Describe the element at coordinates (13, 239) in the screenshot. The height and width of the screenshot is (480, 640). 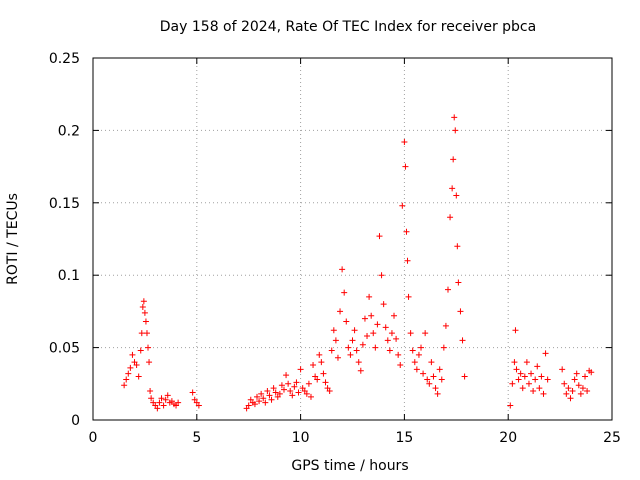
I see `y-axis-label: ROTI / TECUs` at that location.